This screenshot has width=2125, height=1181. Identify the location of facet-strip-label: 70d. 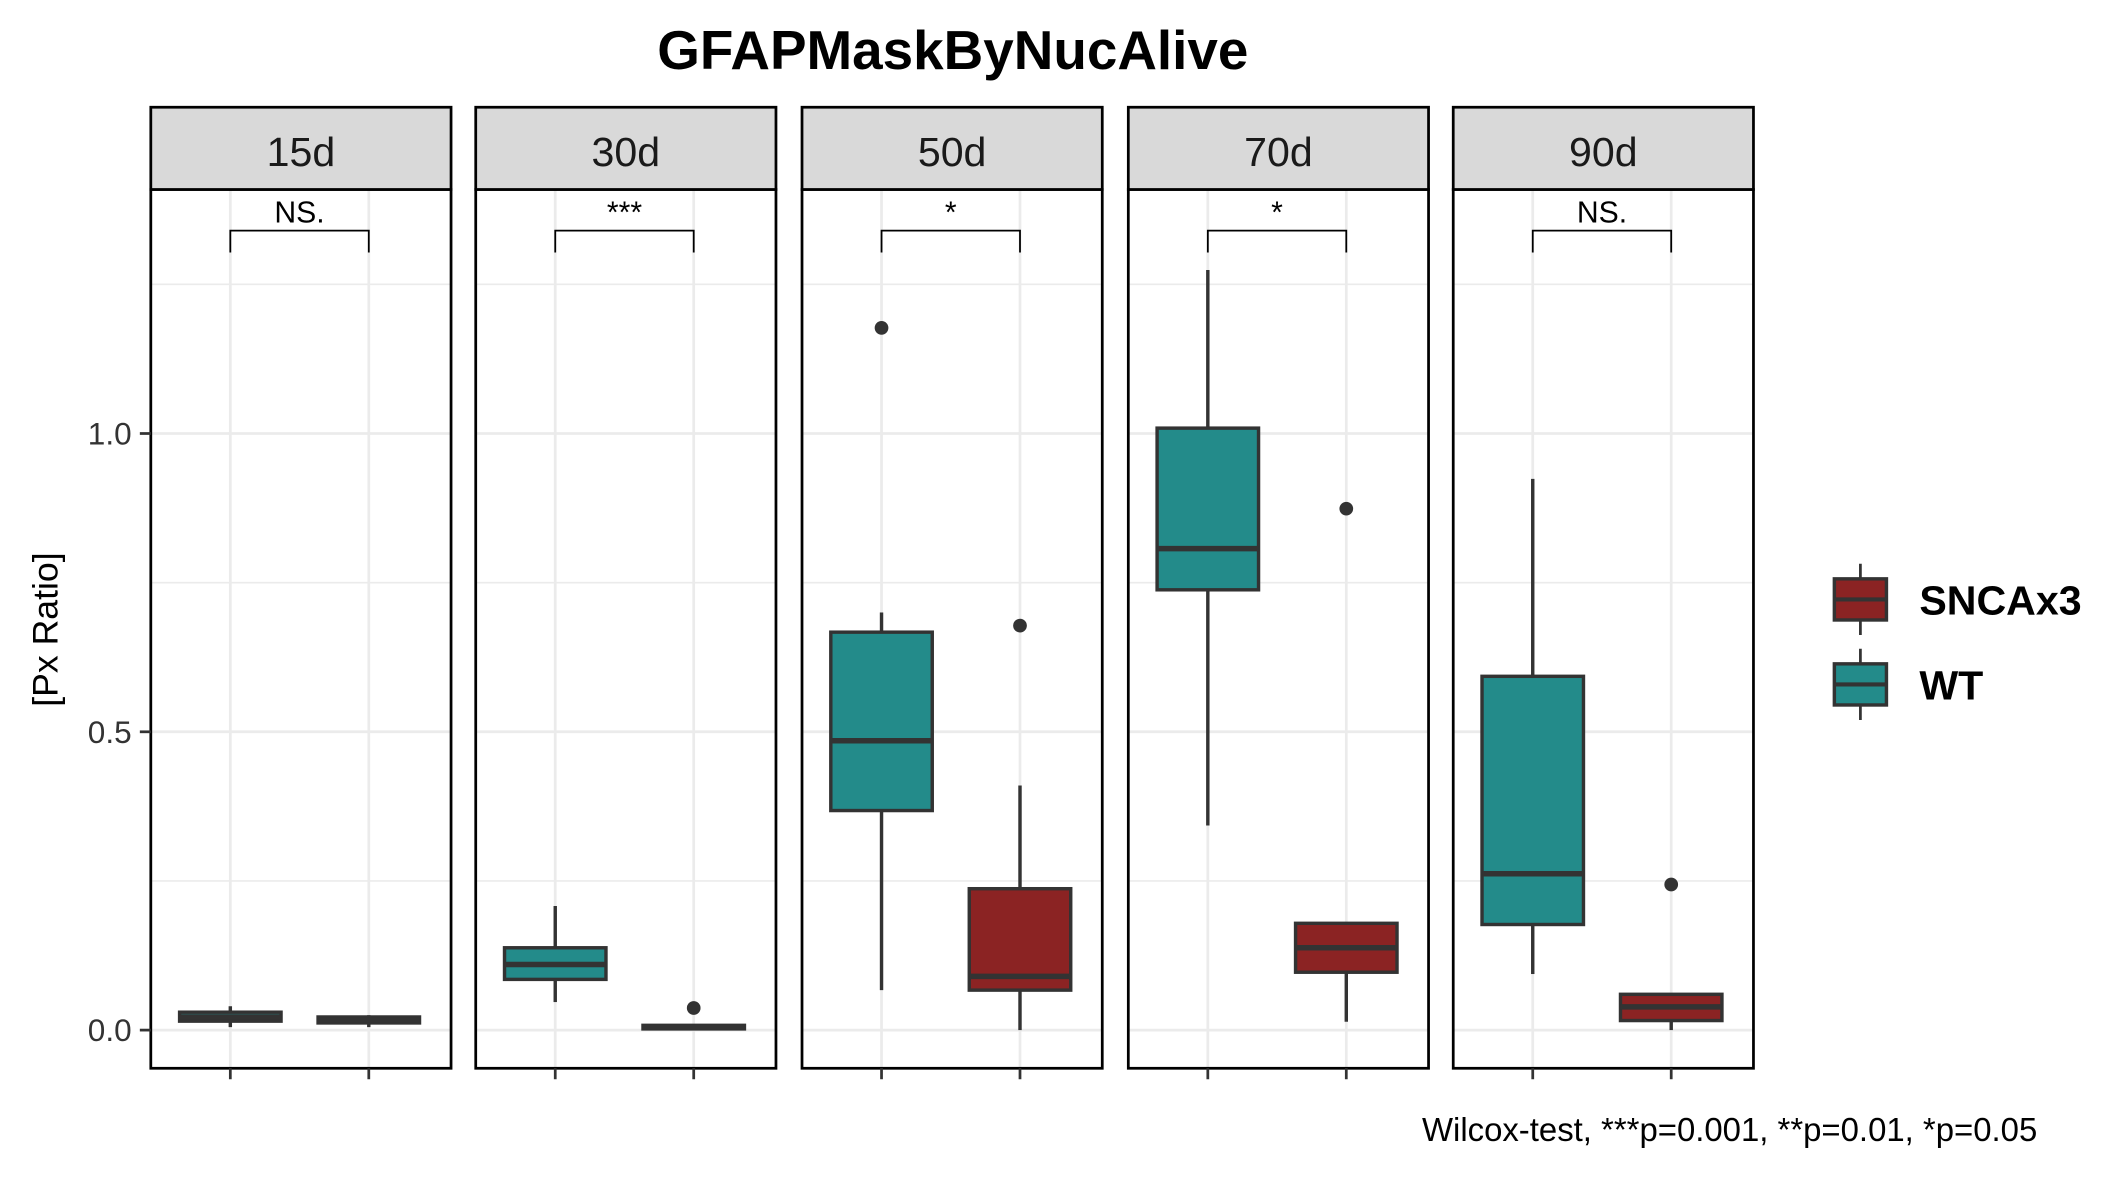
(1278, 152).